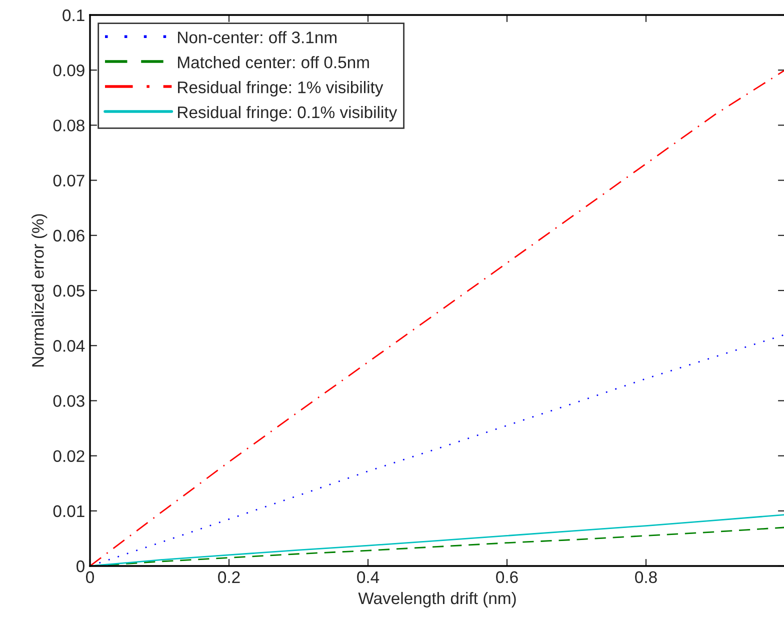 This screenshot has width=784, height=627. What do you see at coordinates (437, 600) in the screenshot?
I see `x-axis-title: Wavelength drift (nm)` at bounding box center [437, 600].